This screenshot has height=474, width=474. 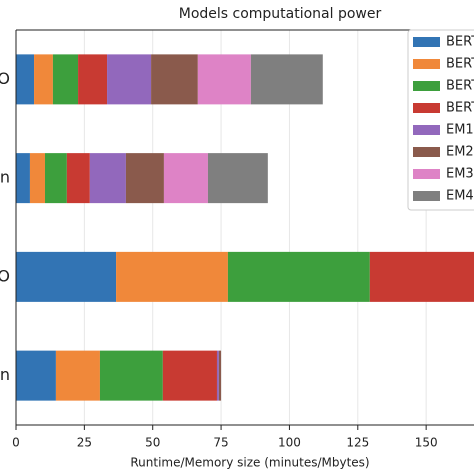 I want to click on legend-box, so click(x=440, y=120).